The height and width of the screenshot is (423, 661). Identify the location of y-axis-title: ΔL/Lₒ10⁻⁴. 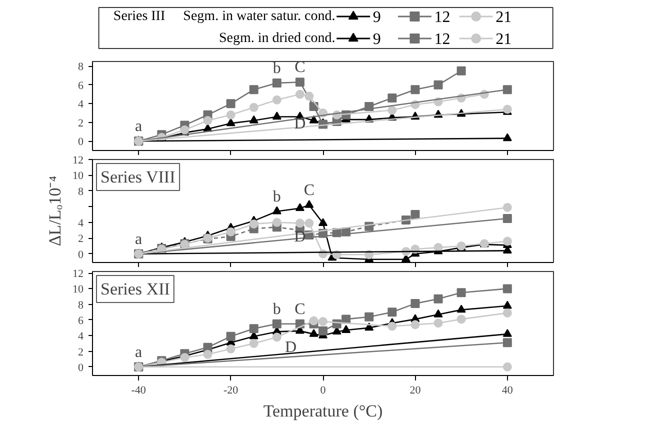
(55, 211).